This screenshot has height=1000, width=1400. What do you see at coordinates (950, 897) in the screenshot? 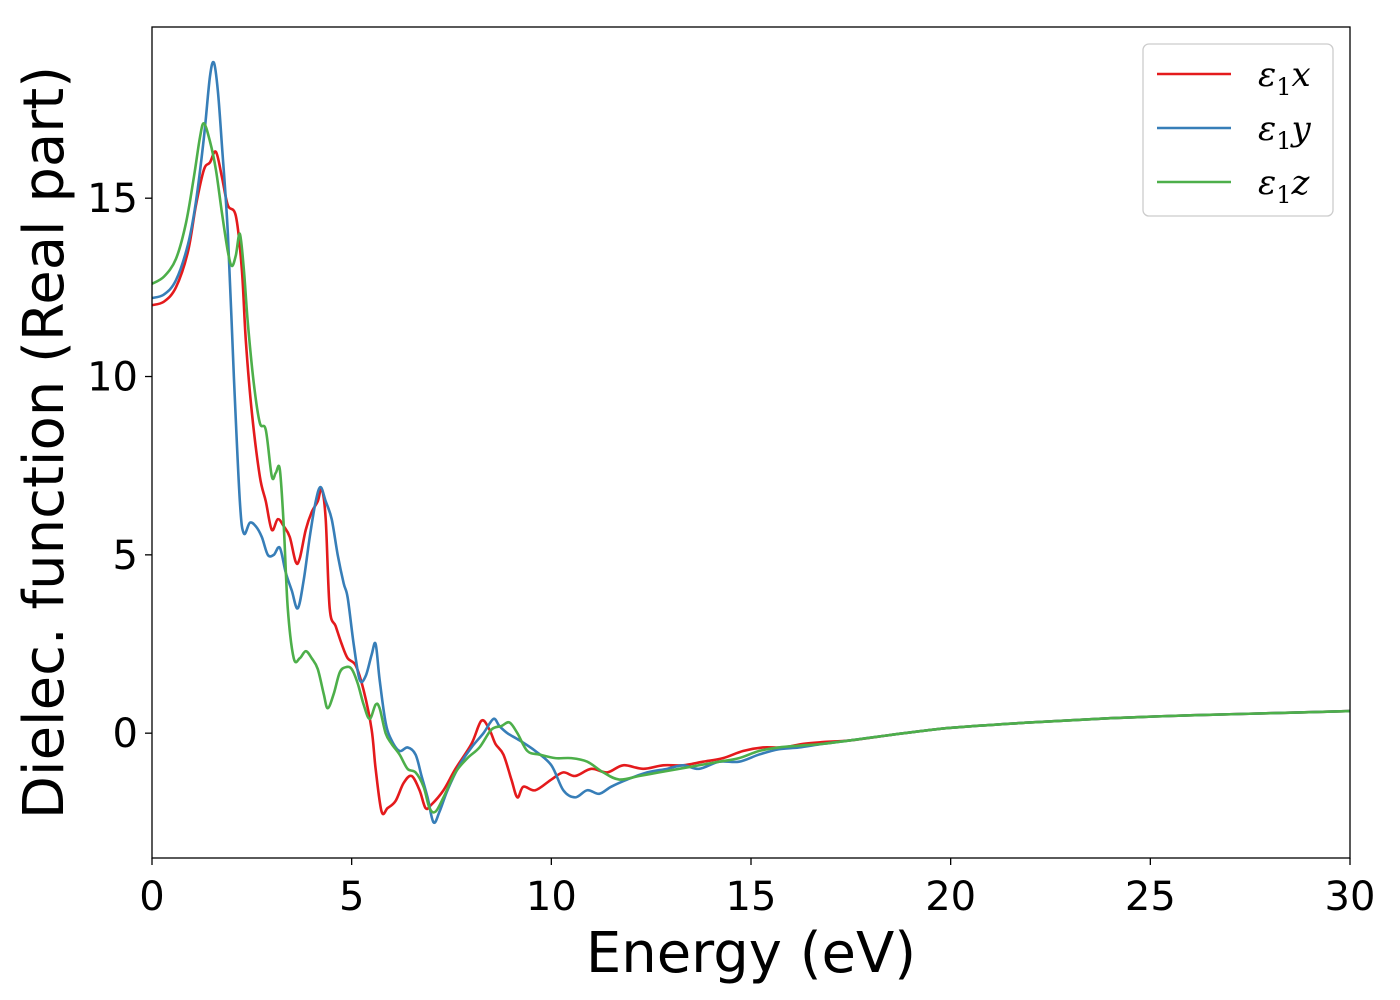
I see `x-tick-label: 20` at bounding box center [950, 897].